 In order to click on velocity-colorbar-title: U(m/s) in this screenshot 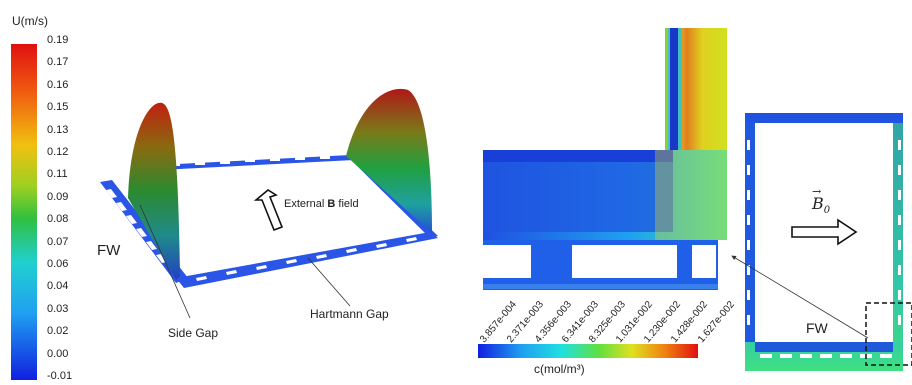, I will do `click(30, 21)`.